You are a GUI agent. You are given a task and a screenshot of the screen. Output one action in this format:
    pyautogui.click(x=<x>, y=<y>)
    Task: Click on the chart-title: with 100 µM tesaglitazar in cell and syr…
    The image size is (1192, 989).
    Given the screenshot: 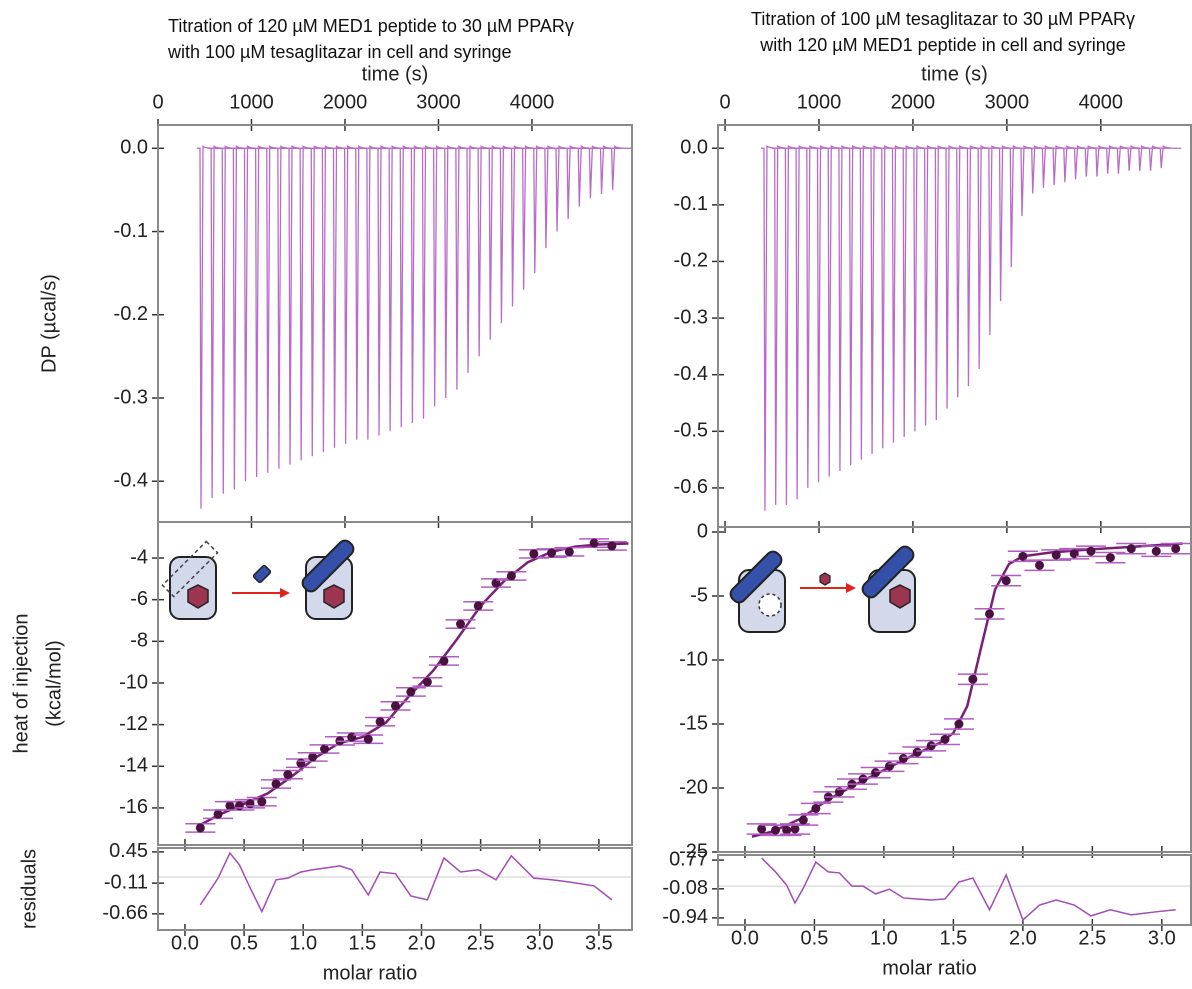 What is the action you would take?
    pyautogui.click(x=339, y=52)
    